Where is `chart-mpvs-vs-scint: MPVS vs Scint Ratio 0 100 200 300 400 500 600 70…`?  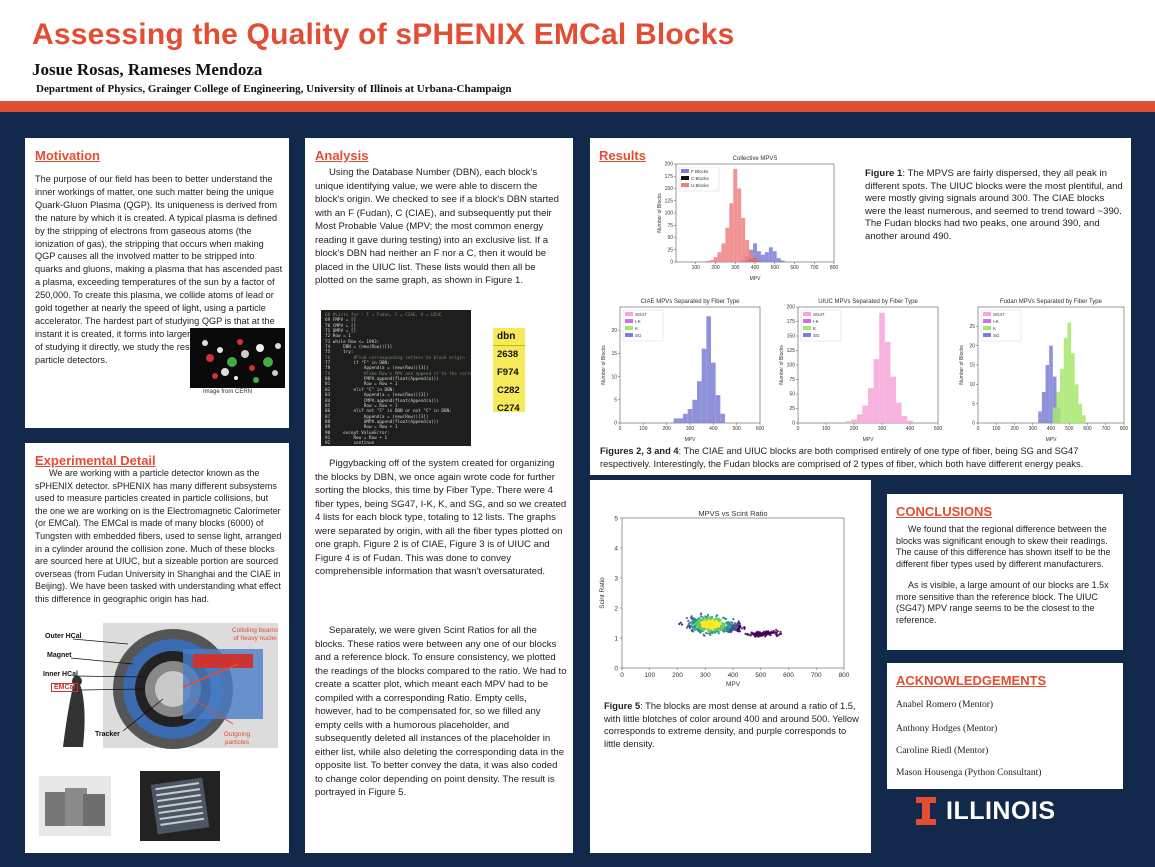
chart-mpvs-vs-scint: MPVS vs Scint Ratio 0 100 200 300 400 500 600 70… is located at coordinates (730, 600).